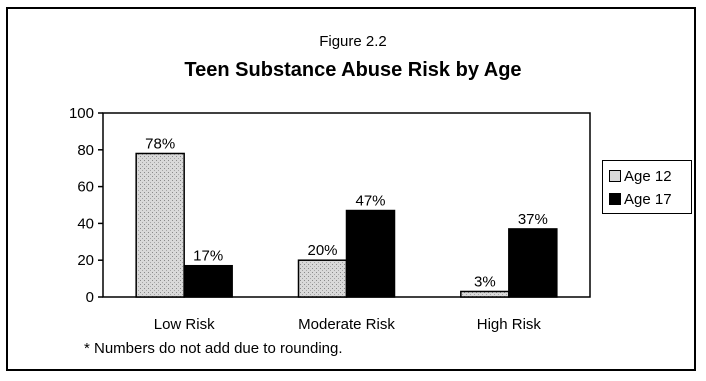 This screenshot has height=381, width=706. Describe the element at coordinates (533, 219) in the screenshot. I see `data-label: 37%` at that location.